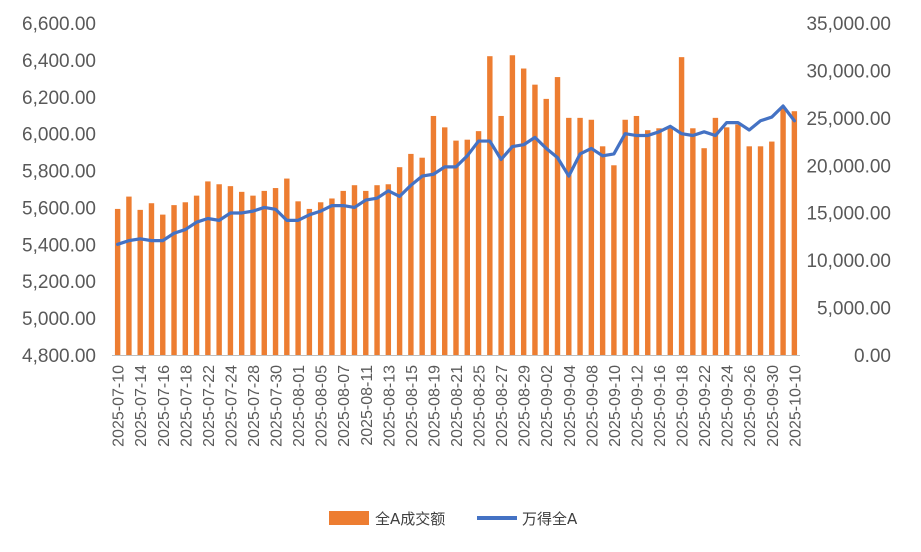 The width and height of the screenshot is (921, 552). What do you see at coordinates (299, 406) in the screenshot?
I see `x-tick-label: 2025-08-01` at bounding box center [299, 406].